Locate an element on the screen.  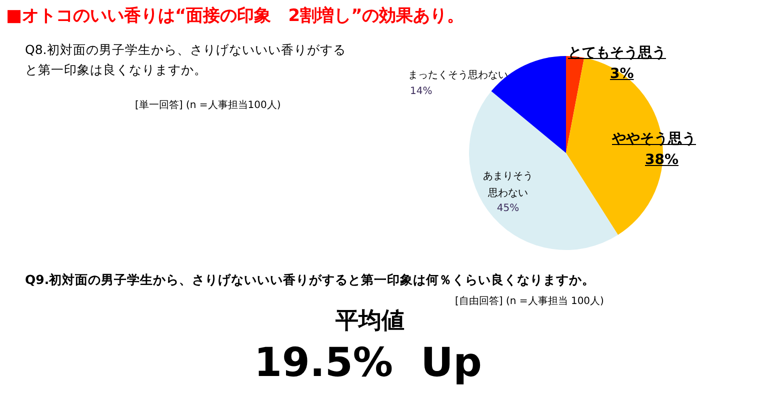
slice-label: あまりそう思わない is located at coordinates (508, 185).